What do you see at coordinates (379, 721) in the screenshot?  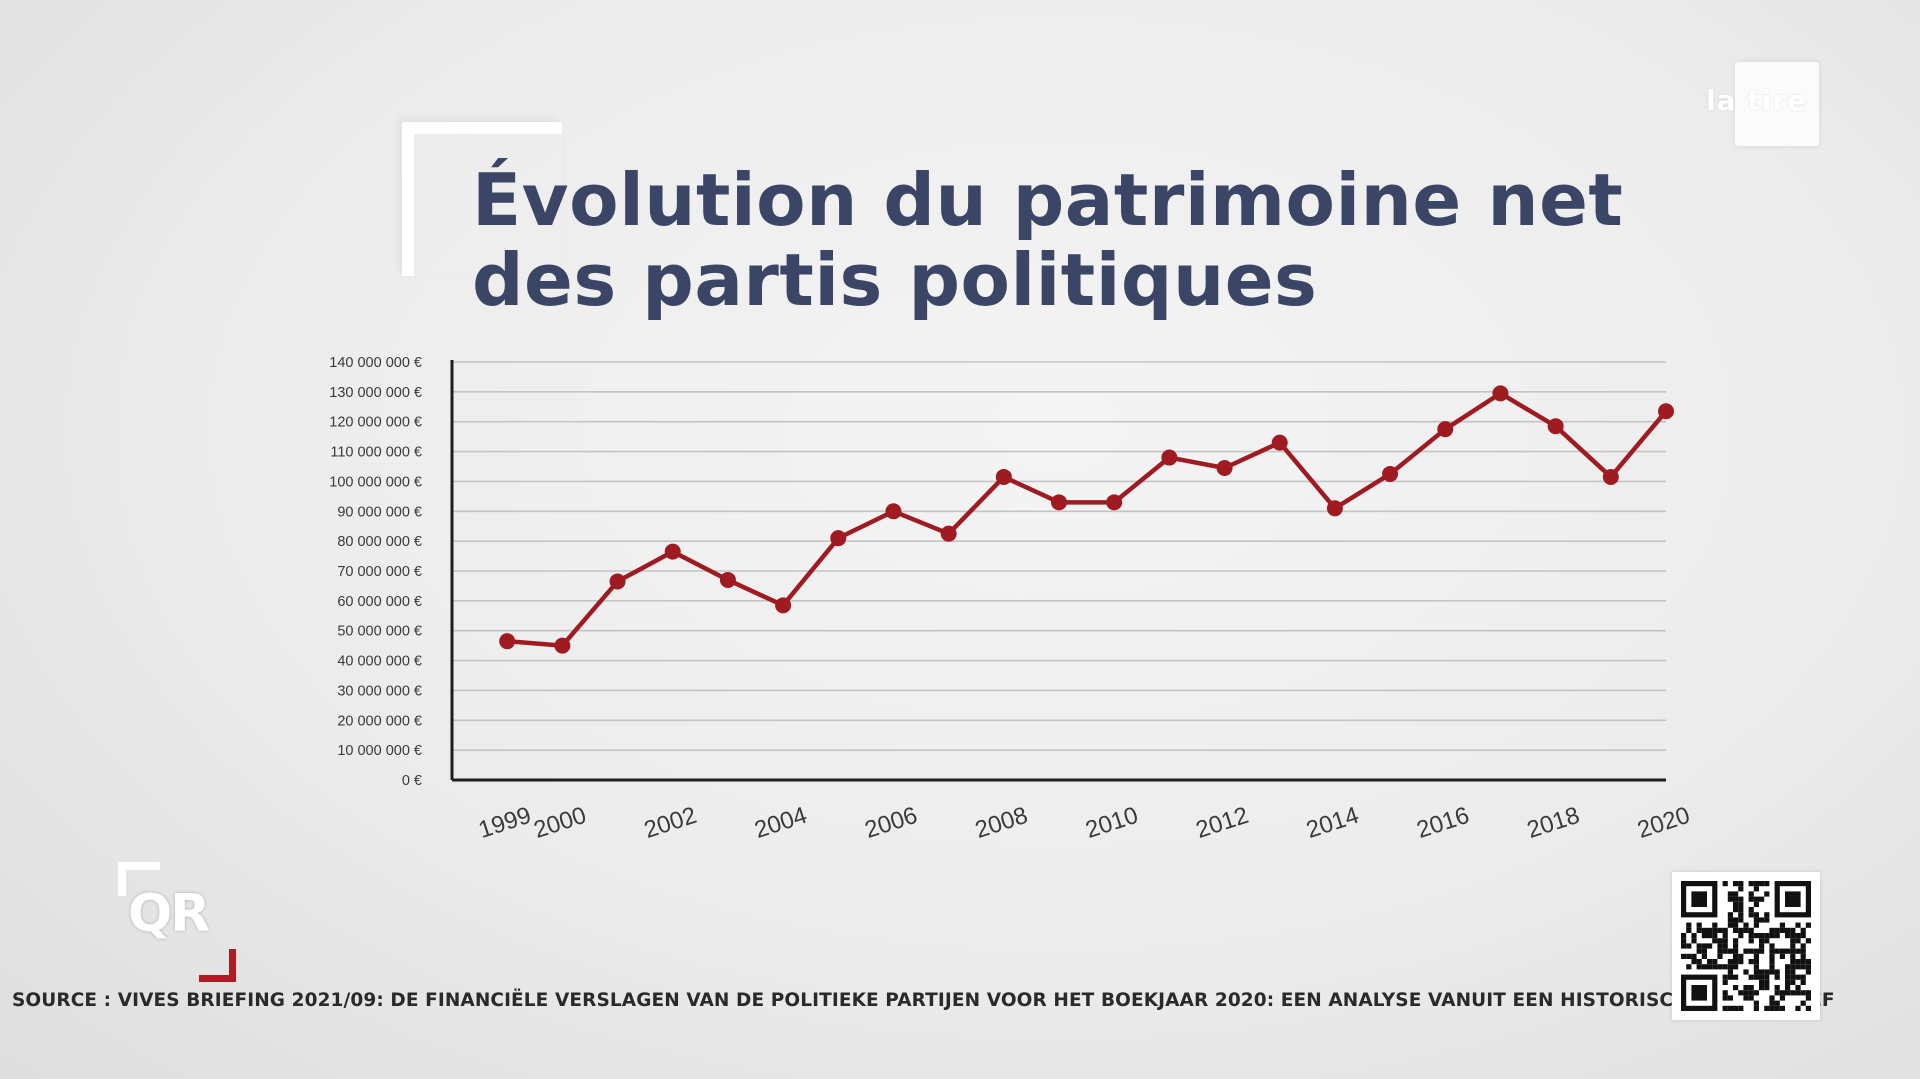 I see `y-tick-label: 20 000 000 €` at bounding box center [379, 721].